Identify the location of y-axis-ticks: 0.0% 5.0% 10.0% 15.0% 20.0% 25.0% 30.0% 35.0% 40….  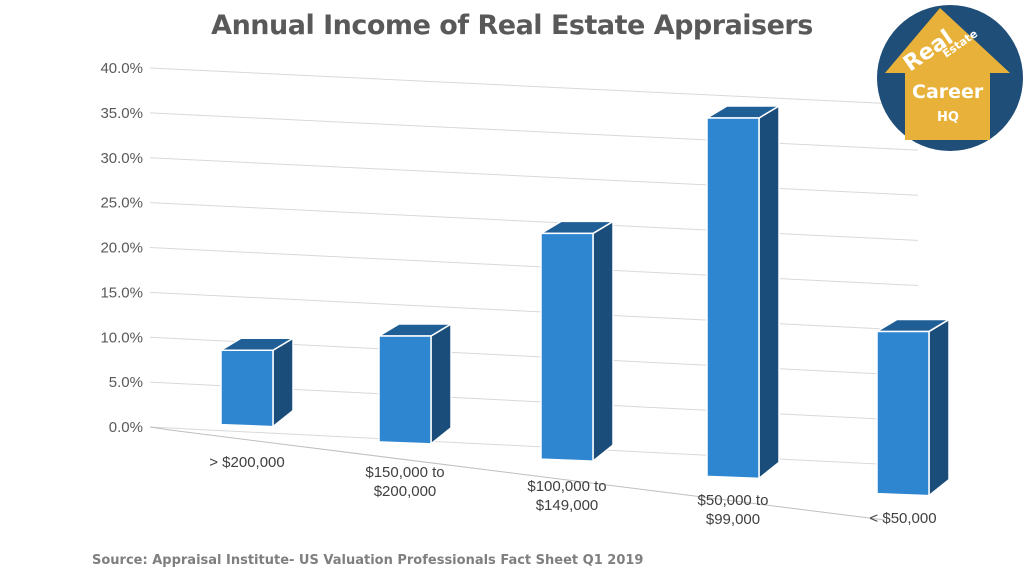
(121, 248).